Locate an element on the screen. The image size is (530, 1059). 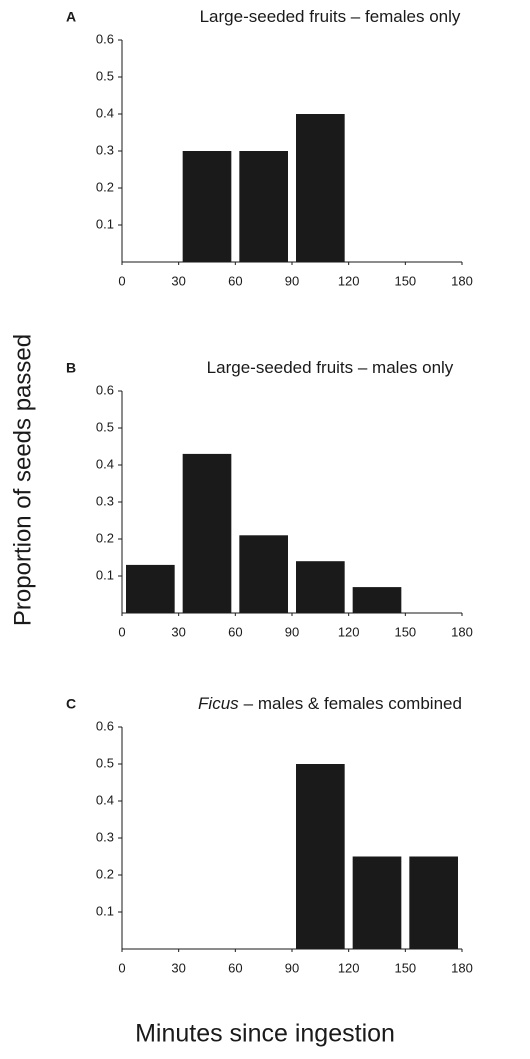
panel-label: A is located at coordinates (71, 17).